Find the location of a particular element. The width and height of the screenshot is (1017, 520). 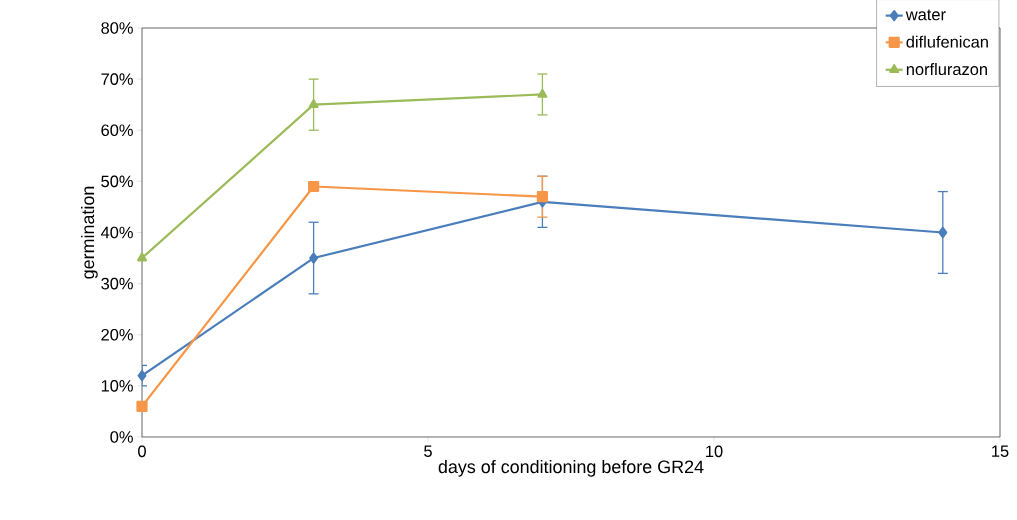

y-tick-label: 10% is located at coordinates (117, 386).